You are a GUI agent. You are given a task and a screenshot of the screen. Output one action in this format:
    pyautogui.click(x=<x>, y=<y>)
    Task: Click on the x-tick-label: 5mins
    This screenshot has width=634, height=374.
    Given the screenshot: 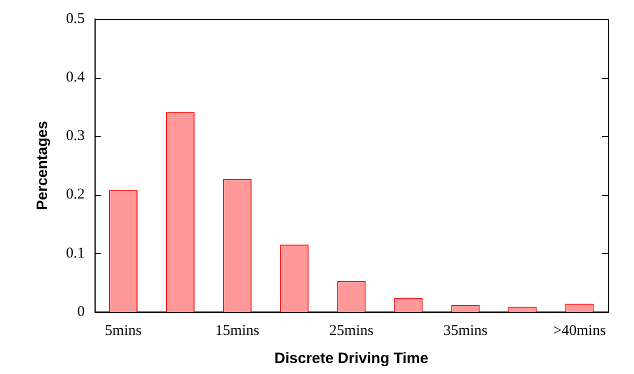 What is the action you would take?
    pyautogui.click(x=123, y=330)
    